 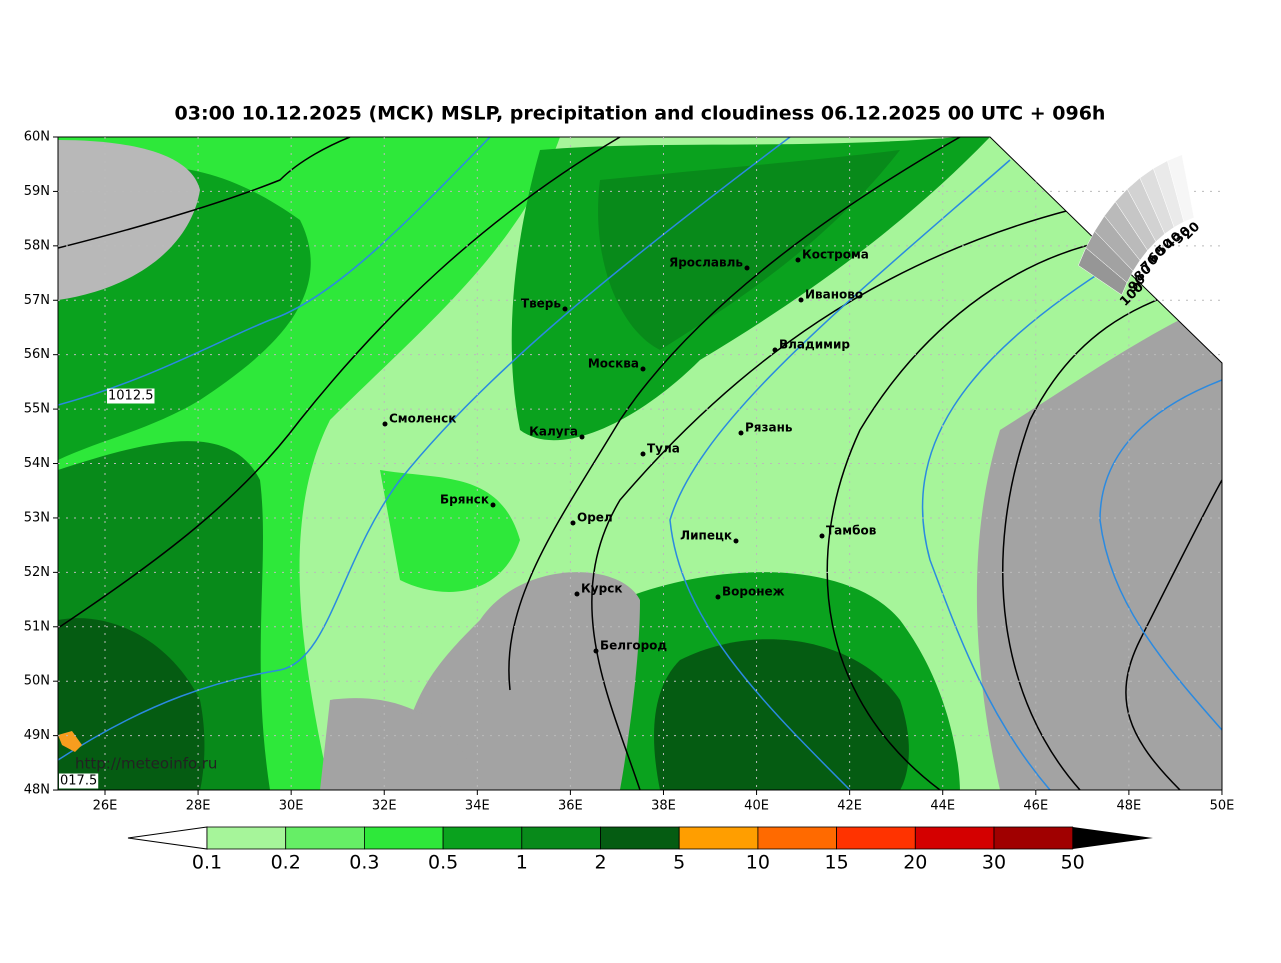 What do you see at coordinates (1181, 188) in the screenshot?
I see `cloud-swatch` at bounding box center [1181, 188].